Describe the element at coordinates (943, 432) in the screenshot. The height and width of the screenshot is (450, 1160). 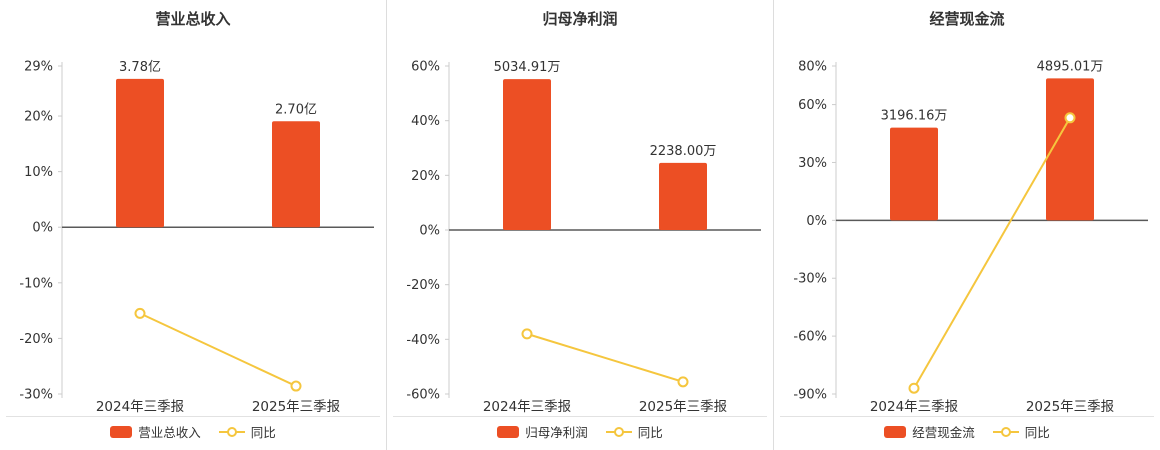
I see `cash-flow-legend-bar-label: 经营现金流` at that location.